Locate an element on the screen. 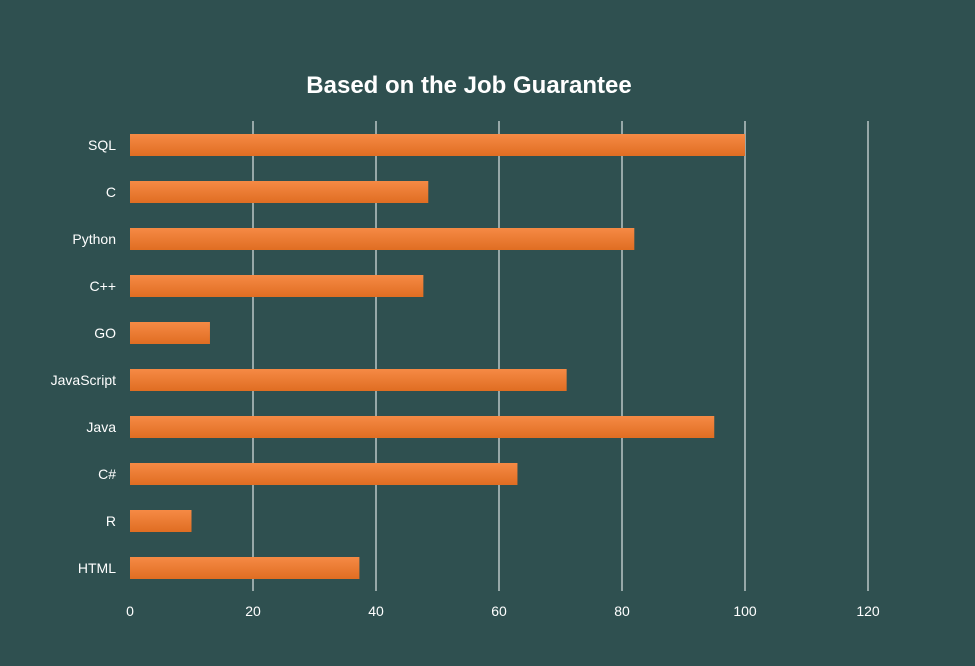 Image resolution: width=975 pixels, height=666 pixels. bar-javascript is located at coordinates (348, 380).